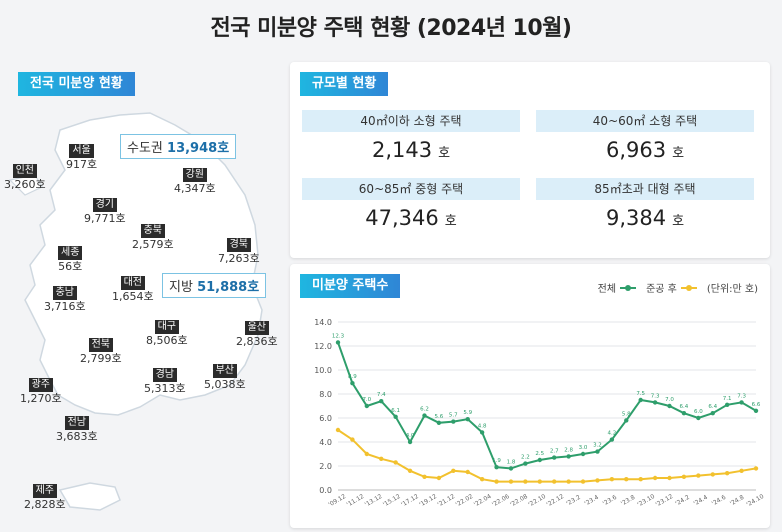 The width and height of the screenshot is (782, 532). I want to click on data-label: 8.9, so click(352, 377).